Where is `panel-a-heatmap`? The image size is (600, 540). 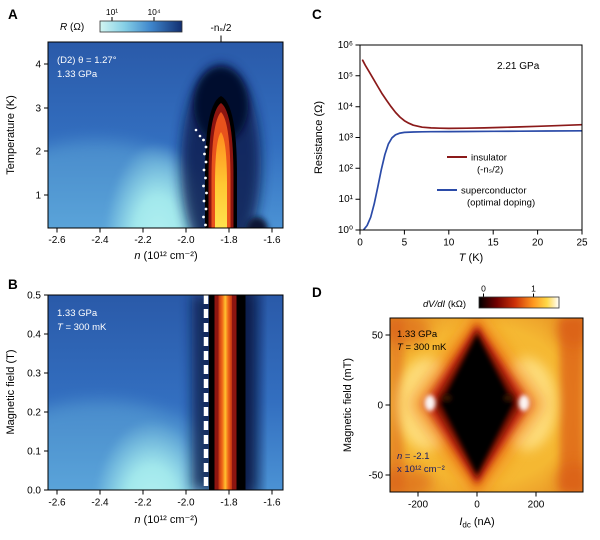 panel-a-heatmap is located at coordinates (165, 135).